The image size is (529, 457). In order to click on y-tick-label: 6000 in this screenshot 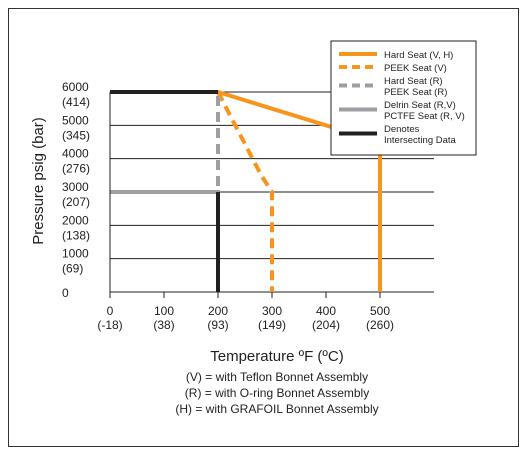, I will do `click(75, 87)`.